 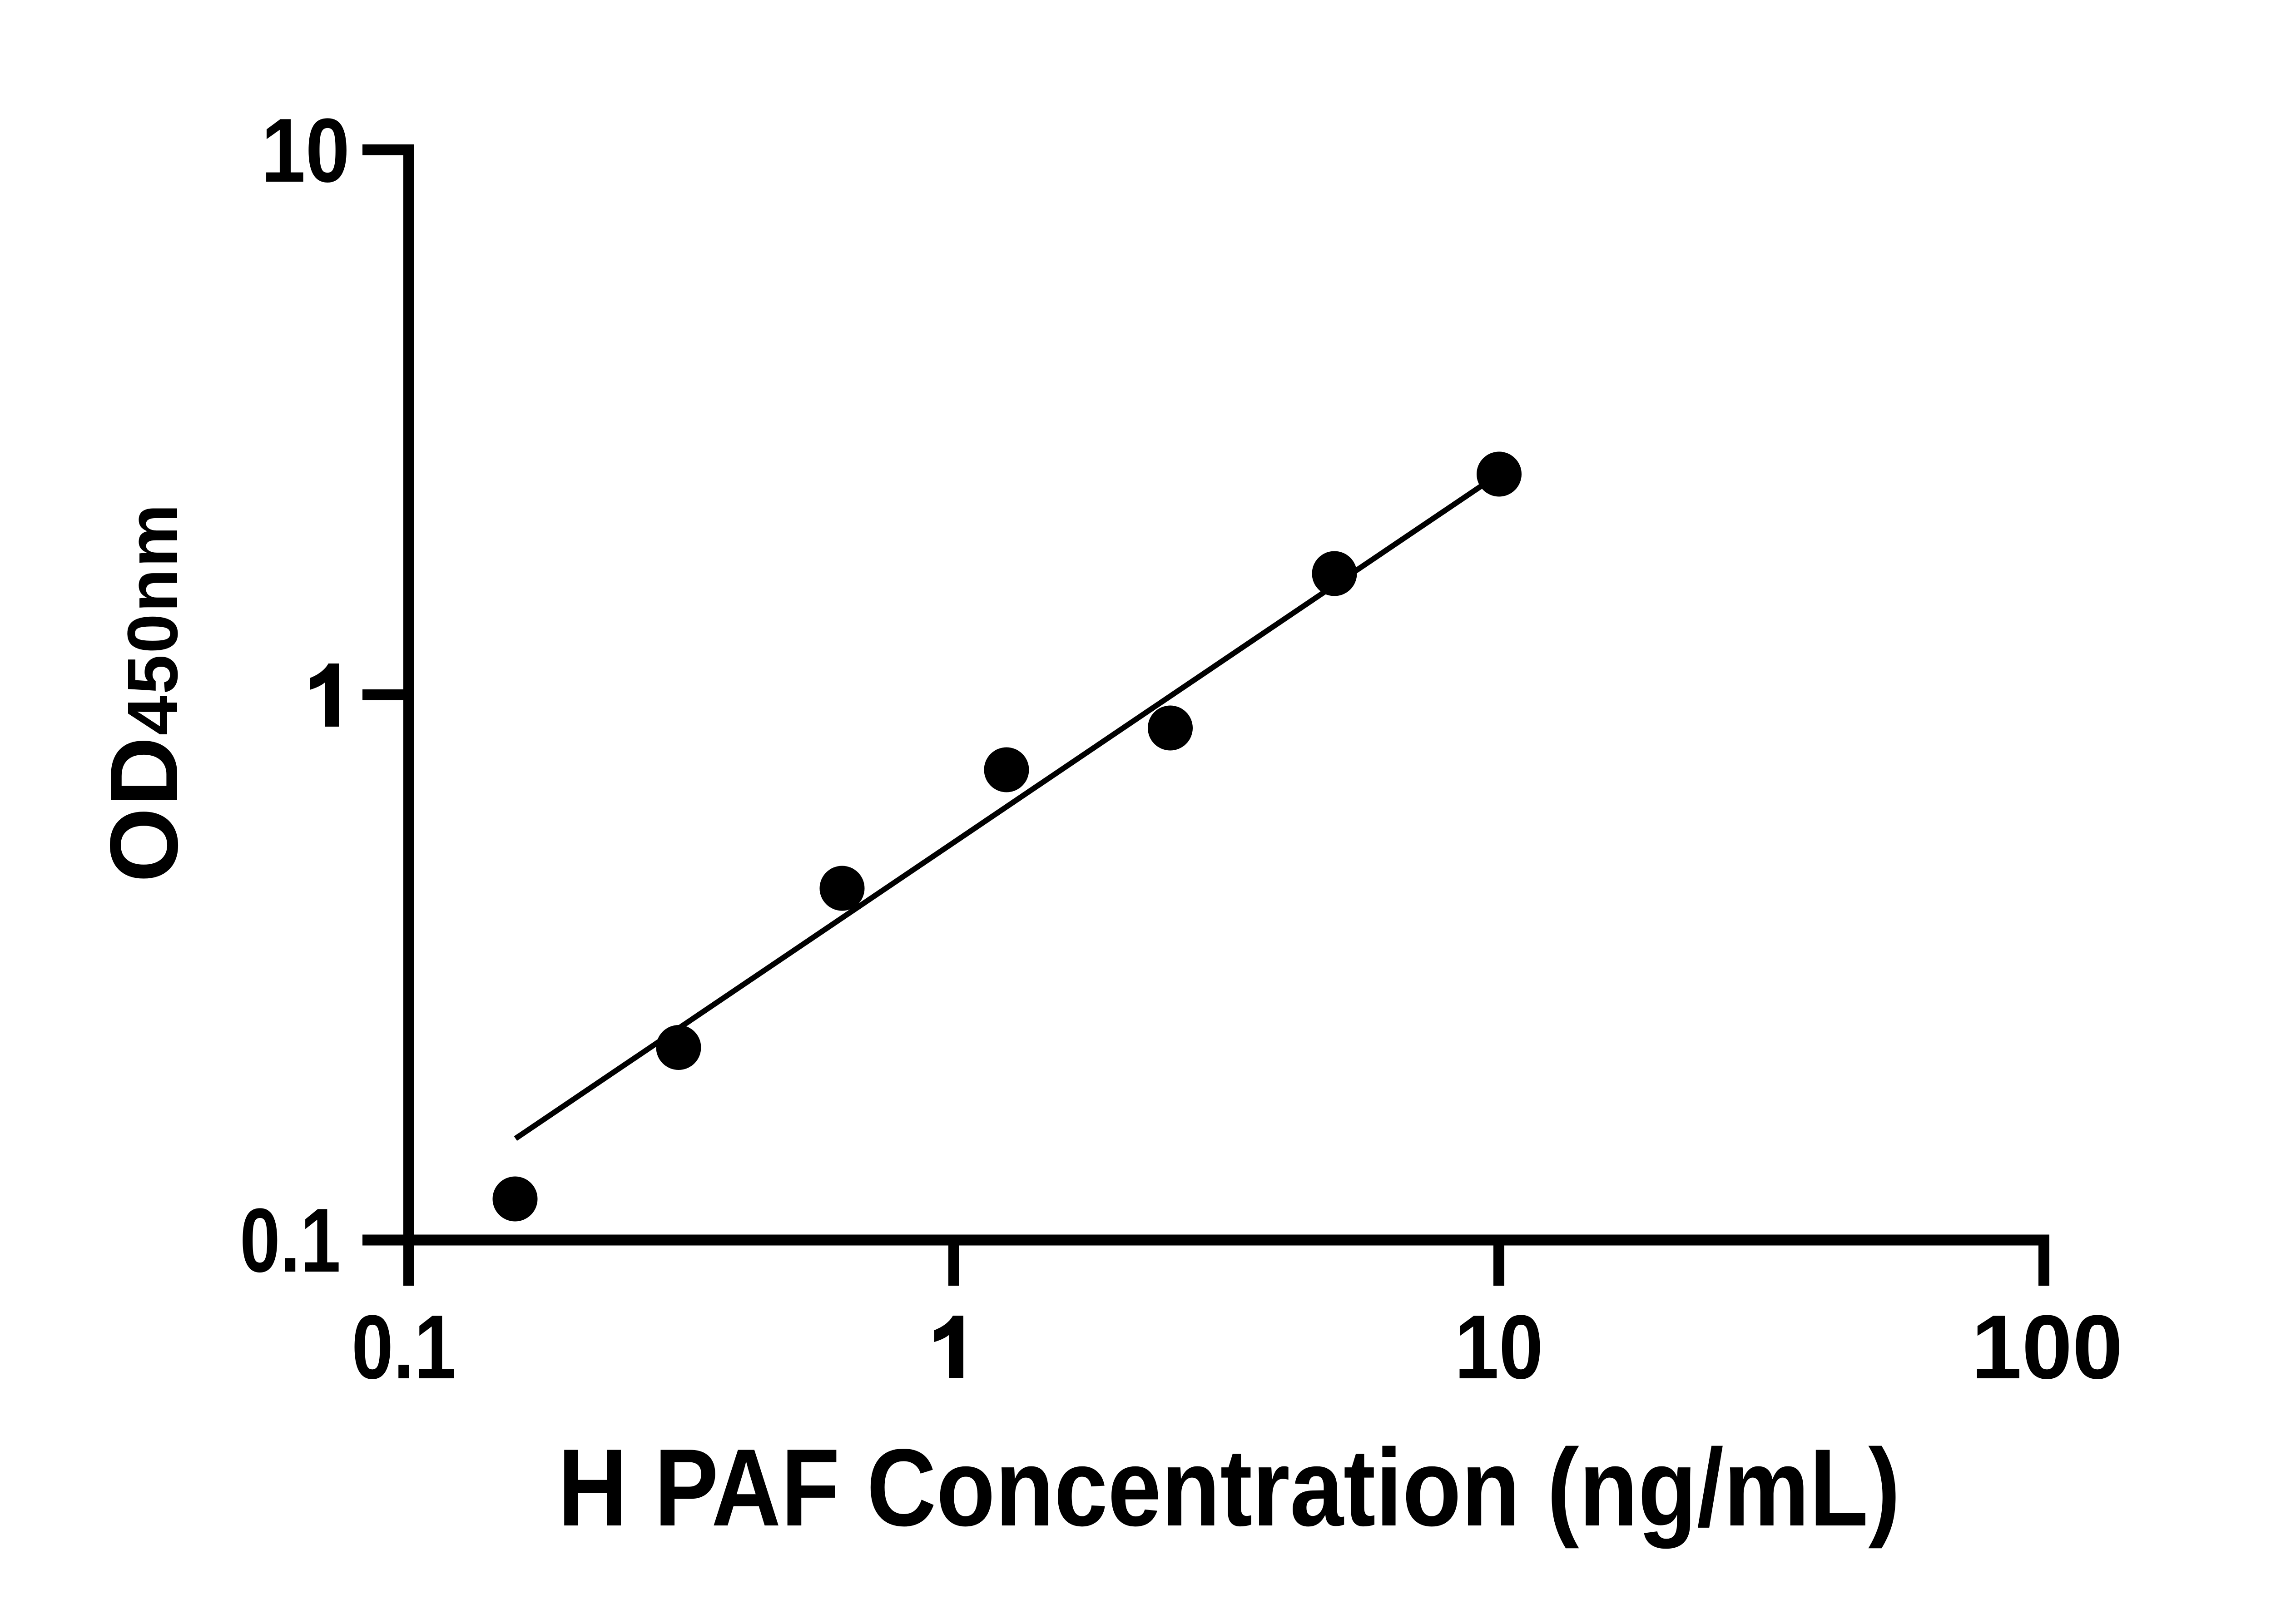 I want to click on svg-text: OD450nm, so click(x=144, y=692).